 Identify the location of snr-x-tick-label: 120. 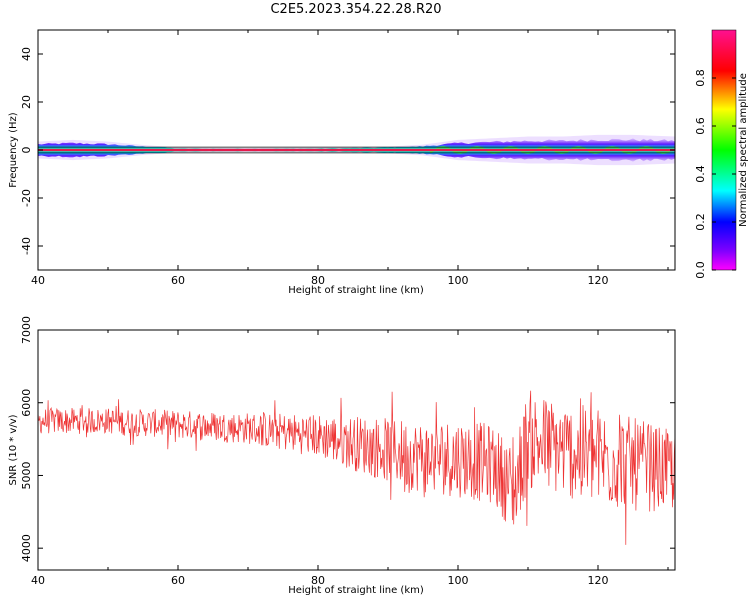
(598, 580).